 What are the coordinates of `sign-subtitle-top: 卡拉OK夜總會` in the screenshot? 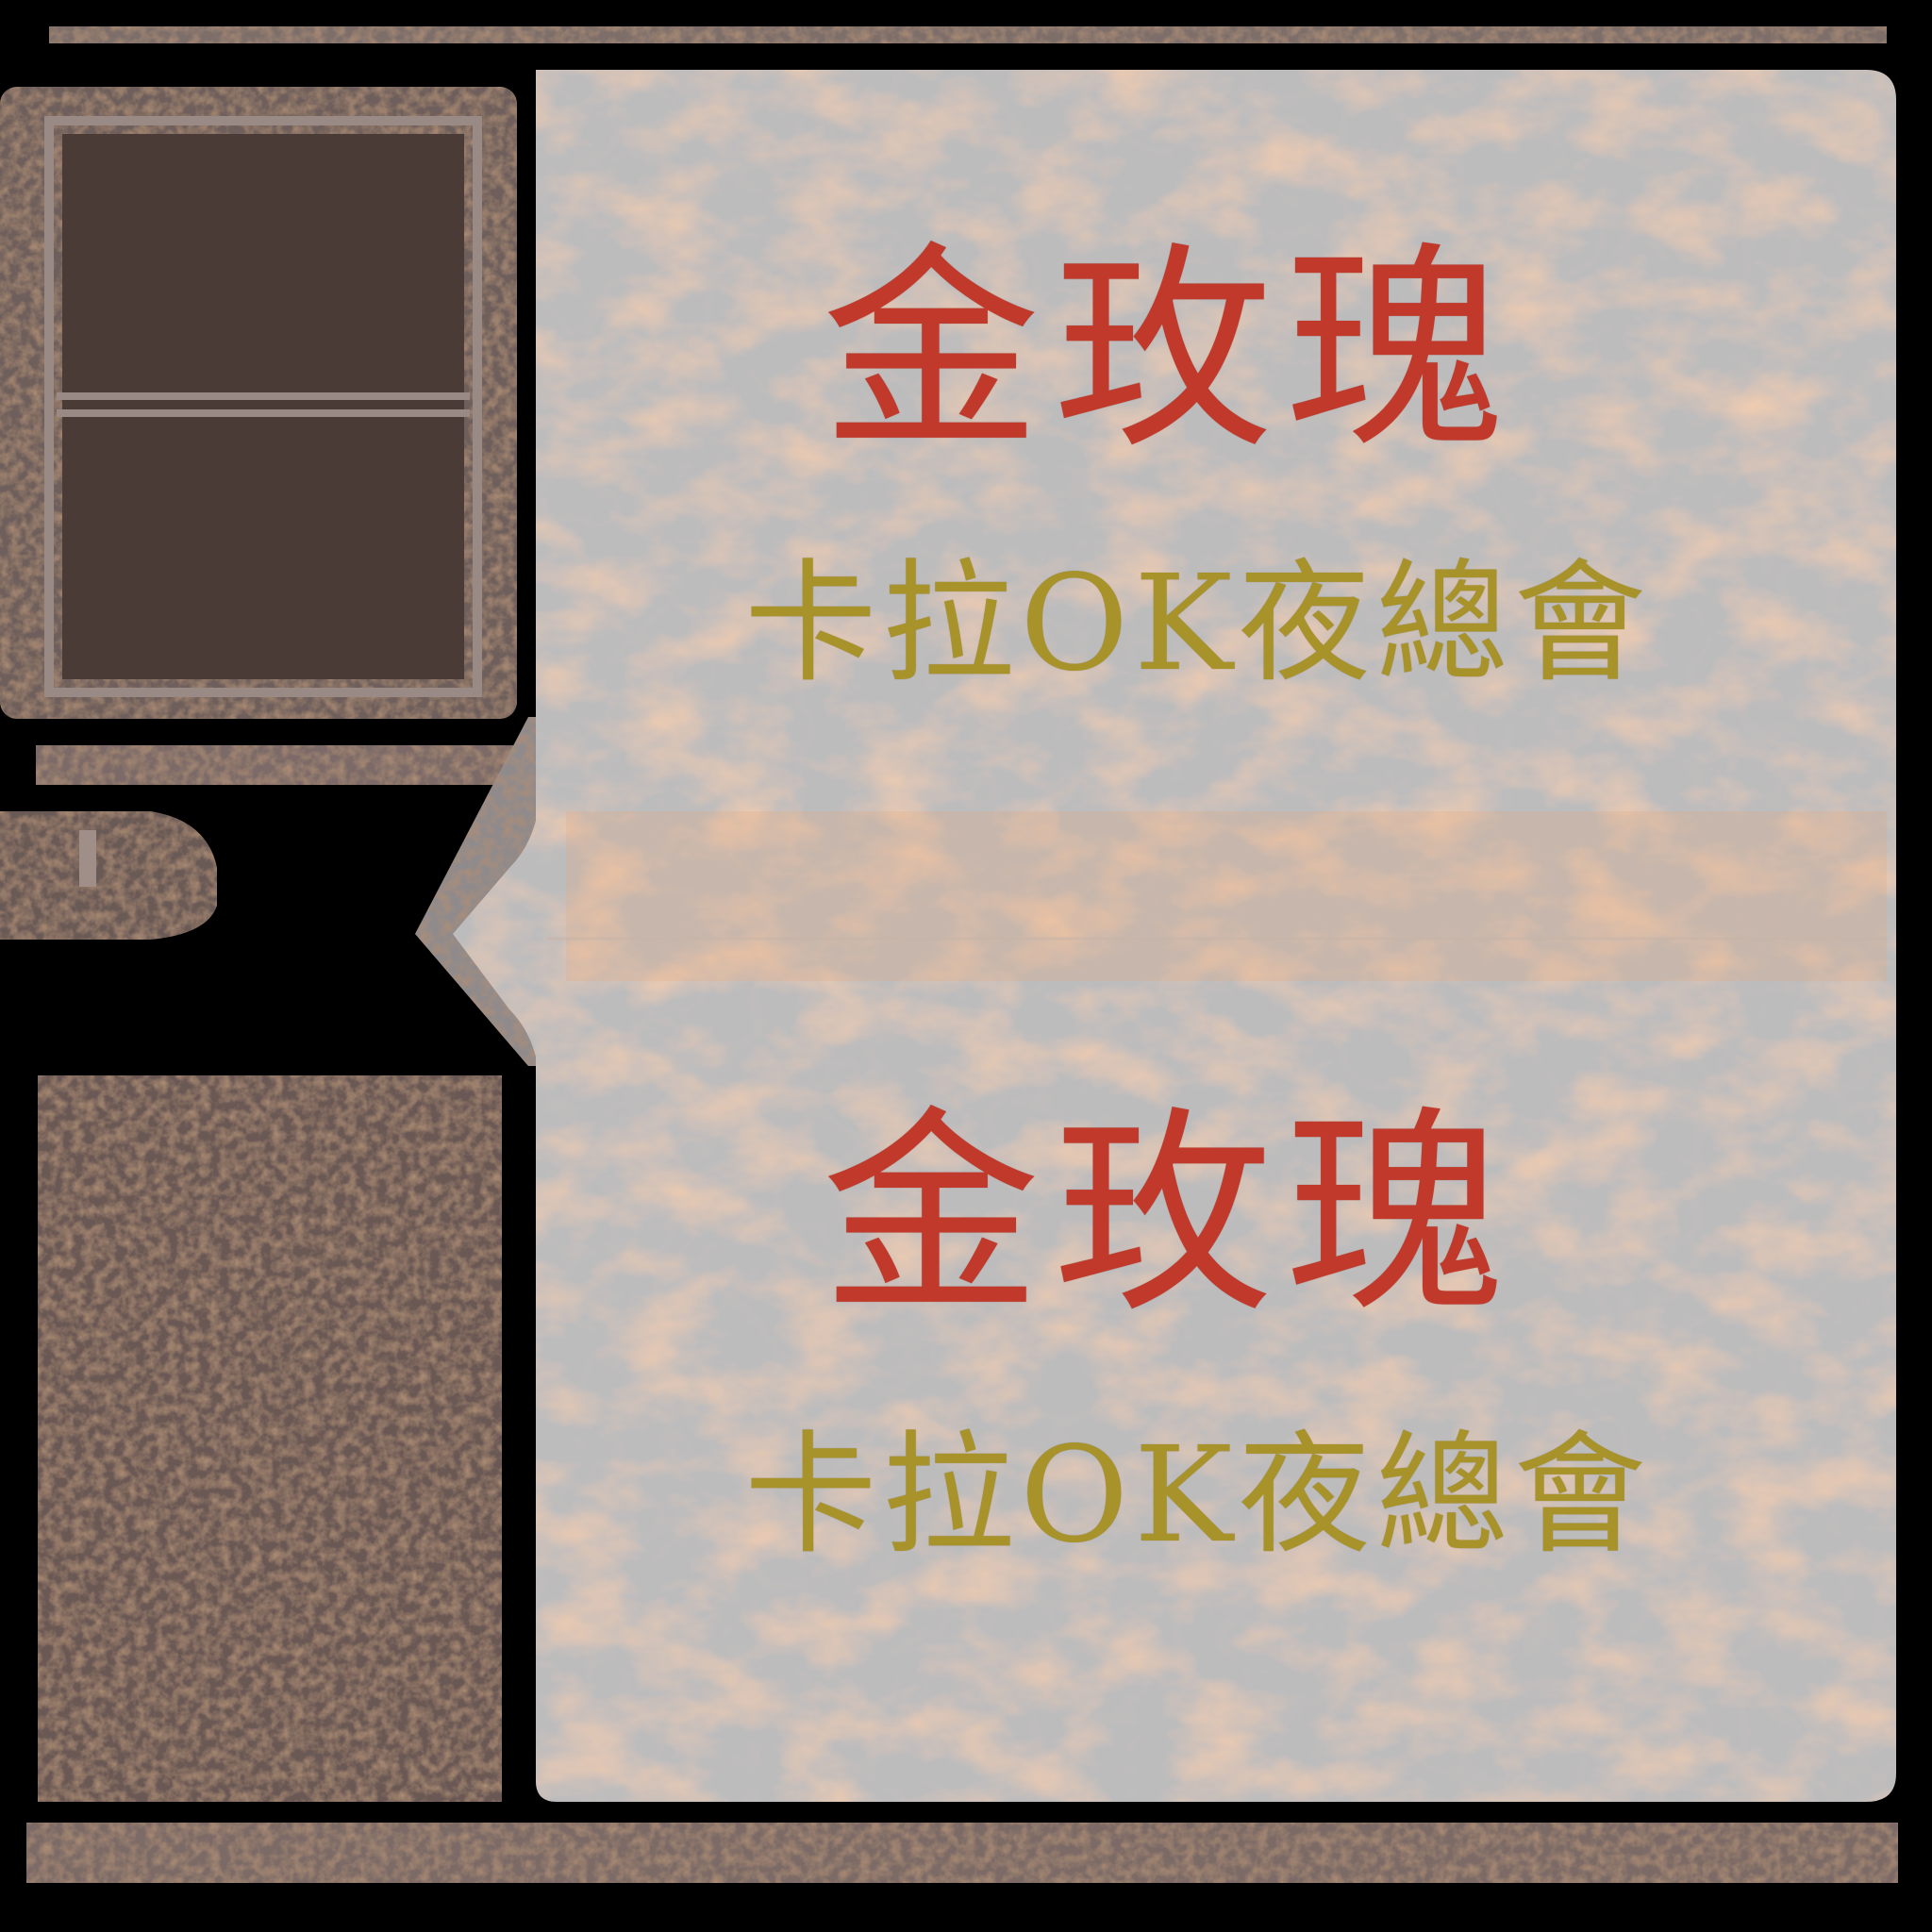 It's located at (1198, 624).